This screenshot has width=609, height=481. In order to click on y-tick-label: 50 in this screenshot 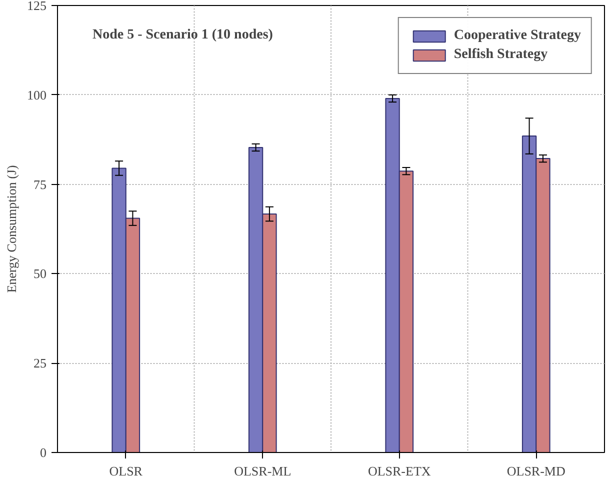, I will do `click(40, 274)`.